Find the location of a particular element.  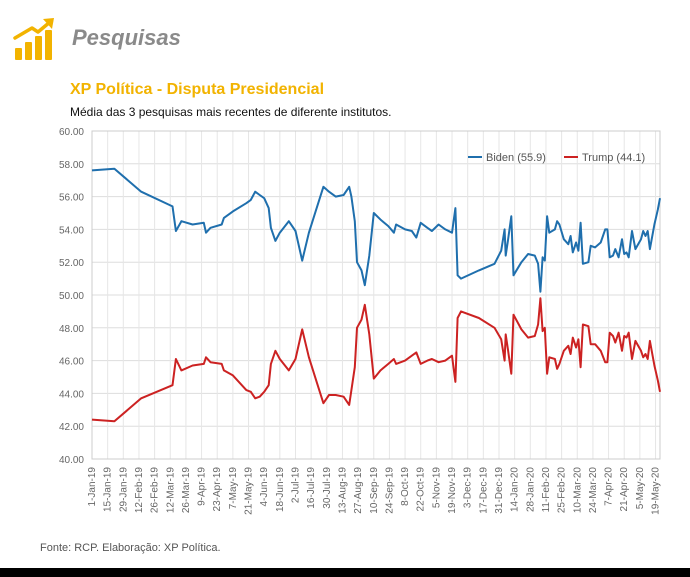

y-tick-label: 42.00 is located at coordinates (71, 427).